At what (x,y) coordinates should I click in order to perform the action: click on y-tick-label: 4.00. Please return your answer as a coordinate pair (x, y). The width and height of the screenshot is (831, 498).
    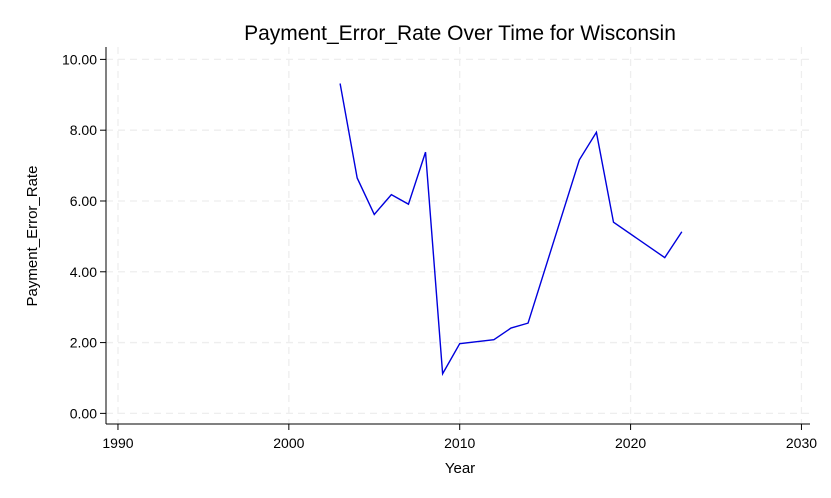
    Looking at the image, I should click on (83, 272).